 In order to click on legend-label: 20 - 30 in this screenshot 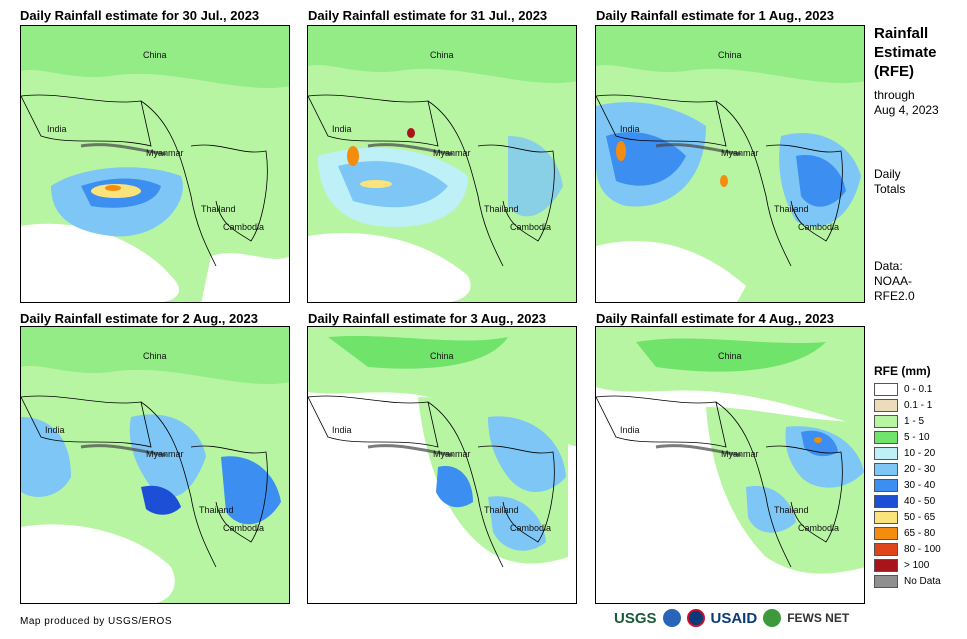, I will do `click(920, 469)`.